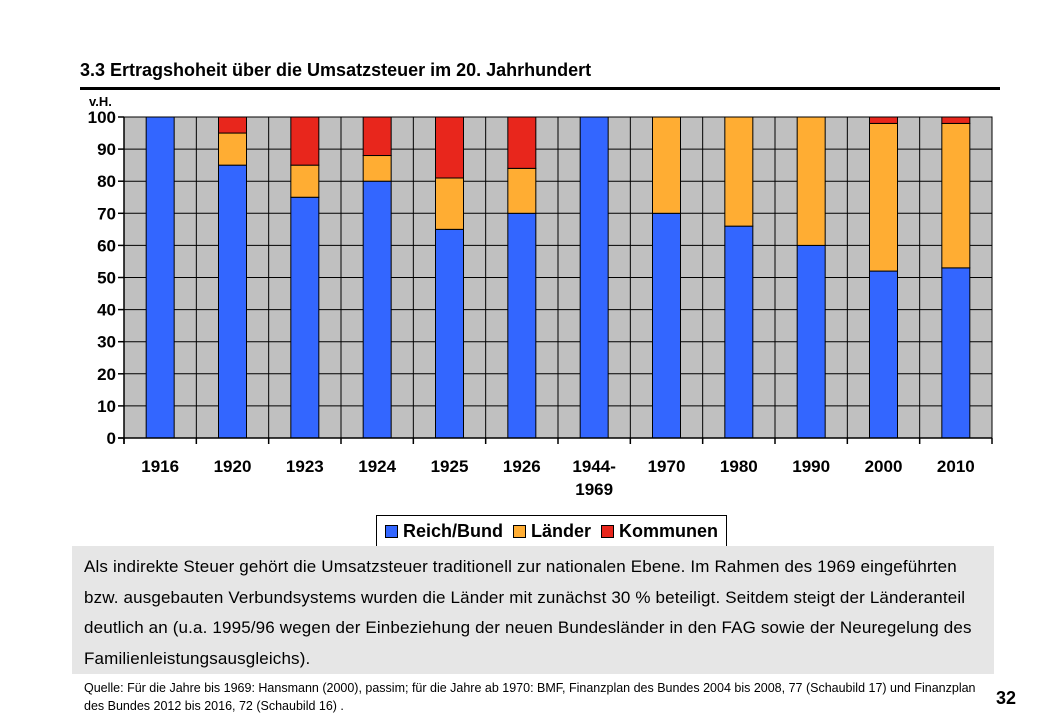  Describe the element at coordinates (540, 88) in the screenshot. I see `title-divider` at that location.